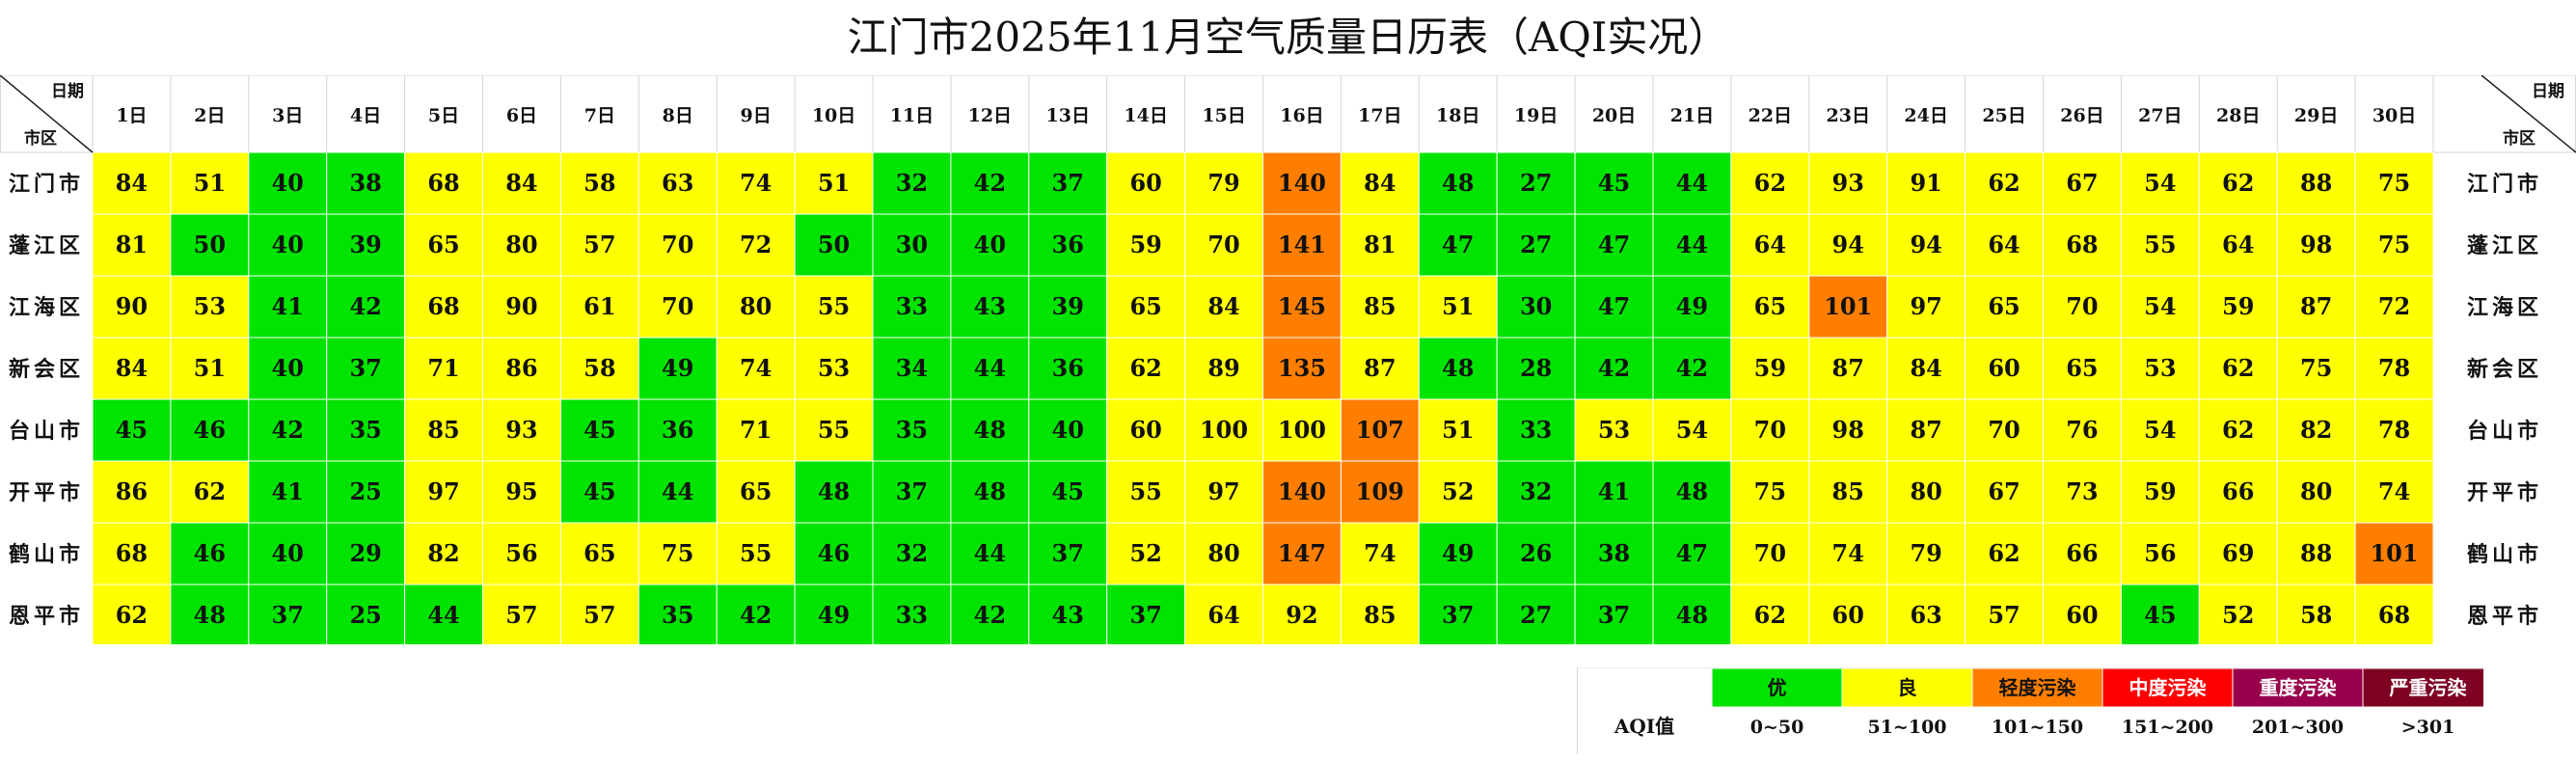 Image resolution: width=2576 pixels, height=761 pixels. I want to click on aqi-value: 71, so click(443, 368).